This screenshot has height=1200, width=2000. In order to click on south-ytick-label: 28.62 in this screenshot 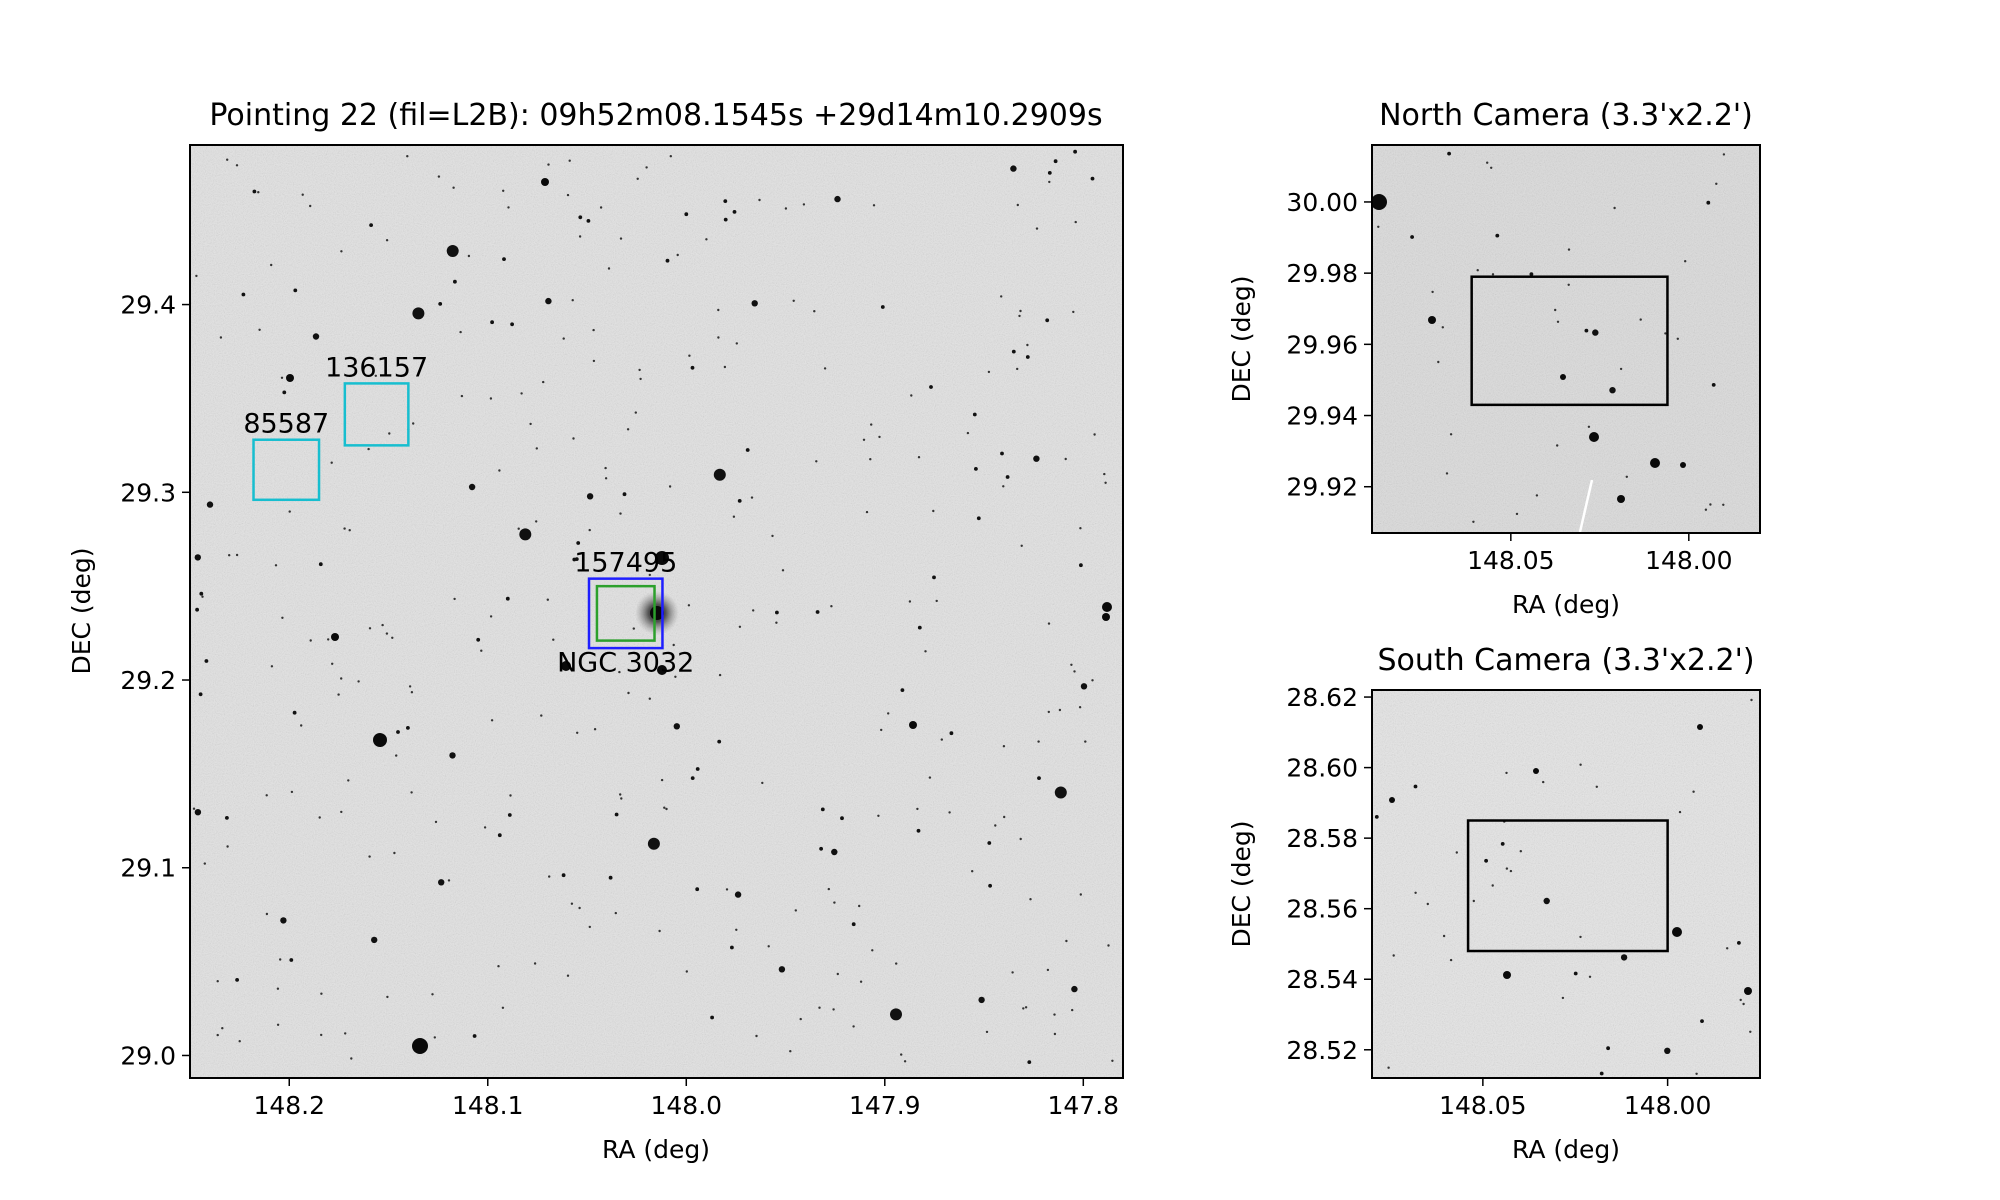, I will do `click(1322, 697)`.